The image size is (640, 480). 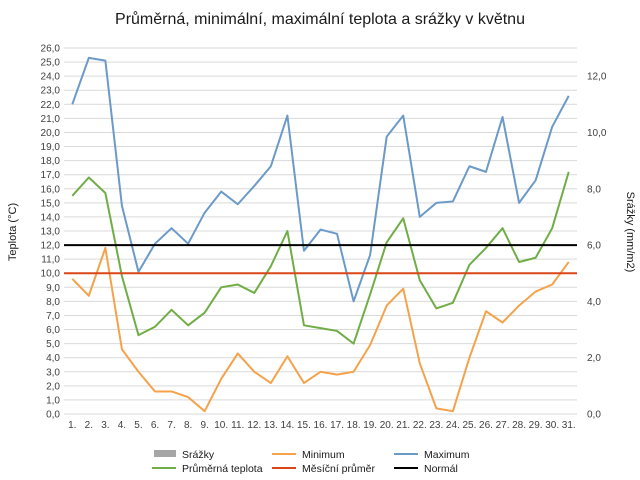 I want to click on x-tick-label: 29., so click(x=536, y=425).